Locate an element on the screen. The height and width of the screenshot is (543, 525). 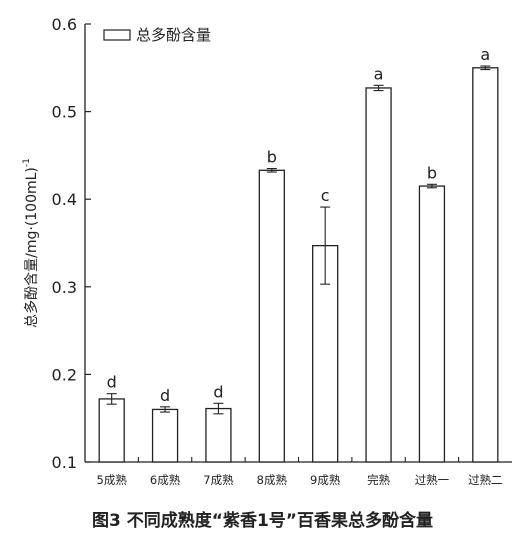
y-axis-title-superscript: -1 is located at coordinates (27, 162).